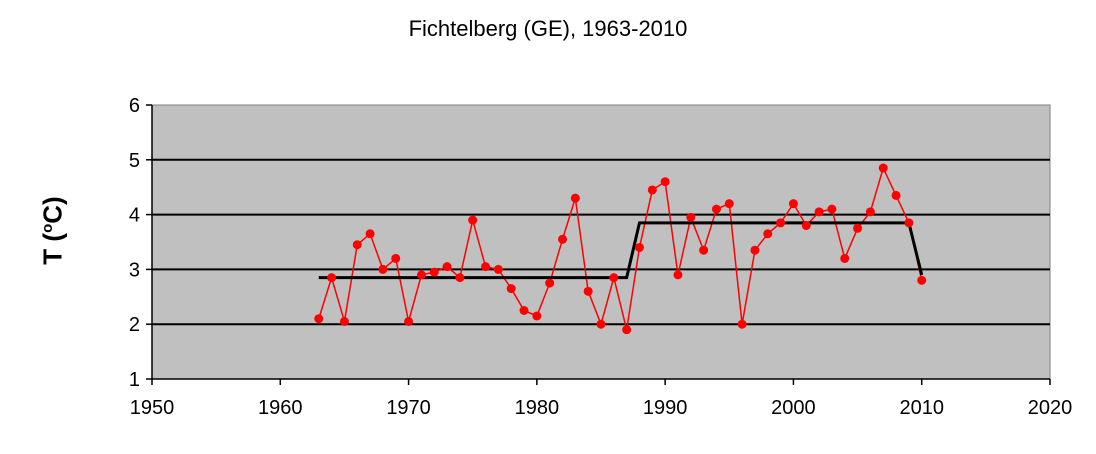 This screenshot has height=454, width=1096. Describe the element at coordinates (621, 250) in the screenshot. I see `series-line-black` at that location.